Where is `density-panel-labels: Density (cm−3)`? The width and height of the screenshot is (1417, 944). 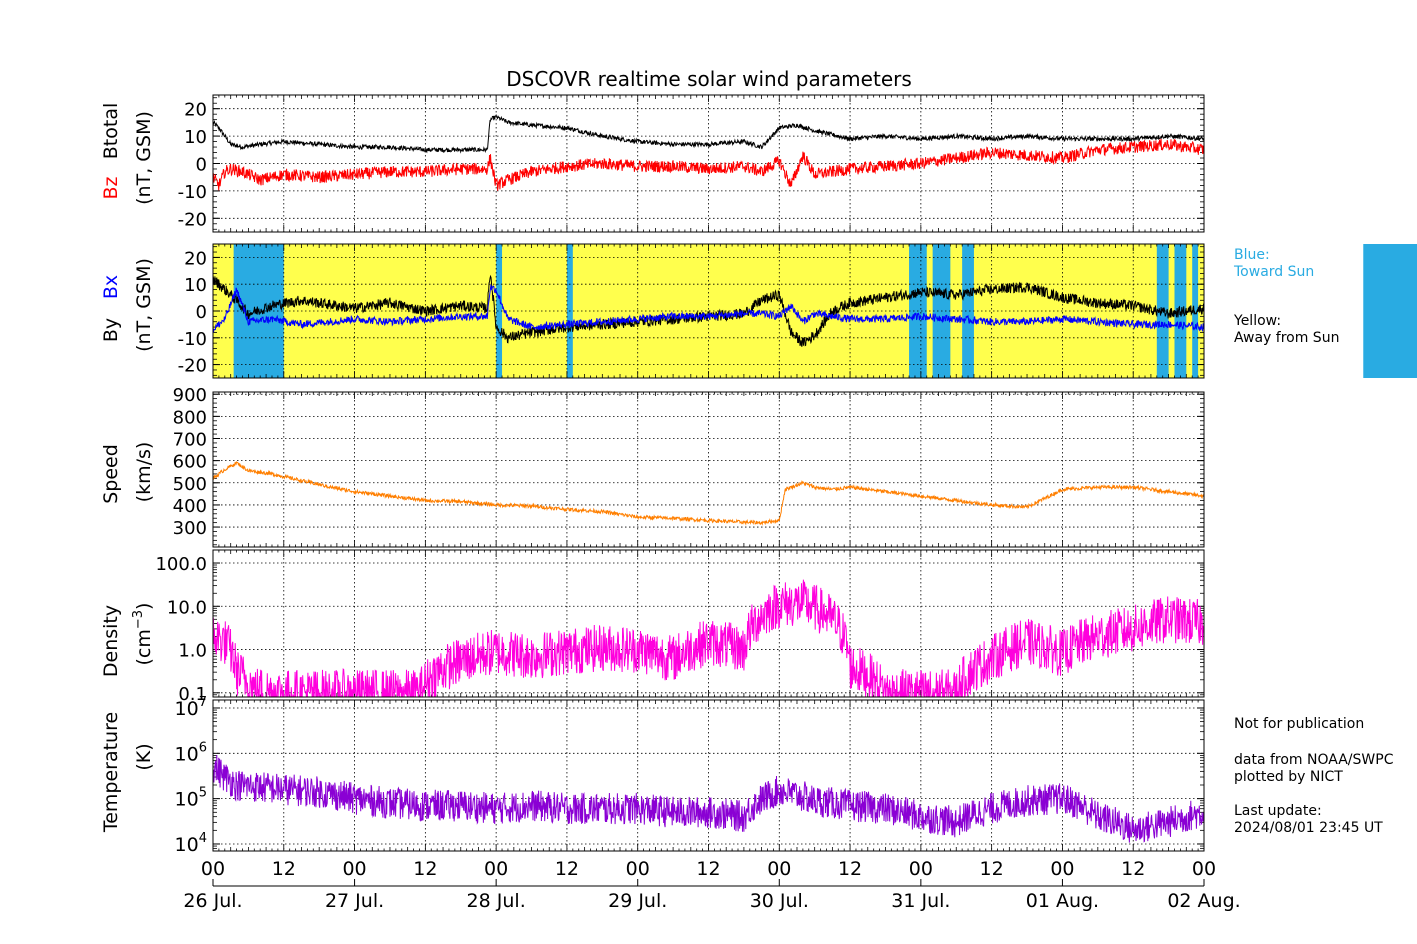
density-panel-labels: Density (cm−3) is located at coordinates (127, 640).